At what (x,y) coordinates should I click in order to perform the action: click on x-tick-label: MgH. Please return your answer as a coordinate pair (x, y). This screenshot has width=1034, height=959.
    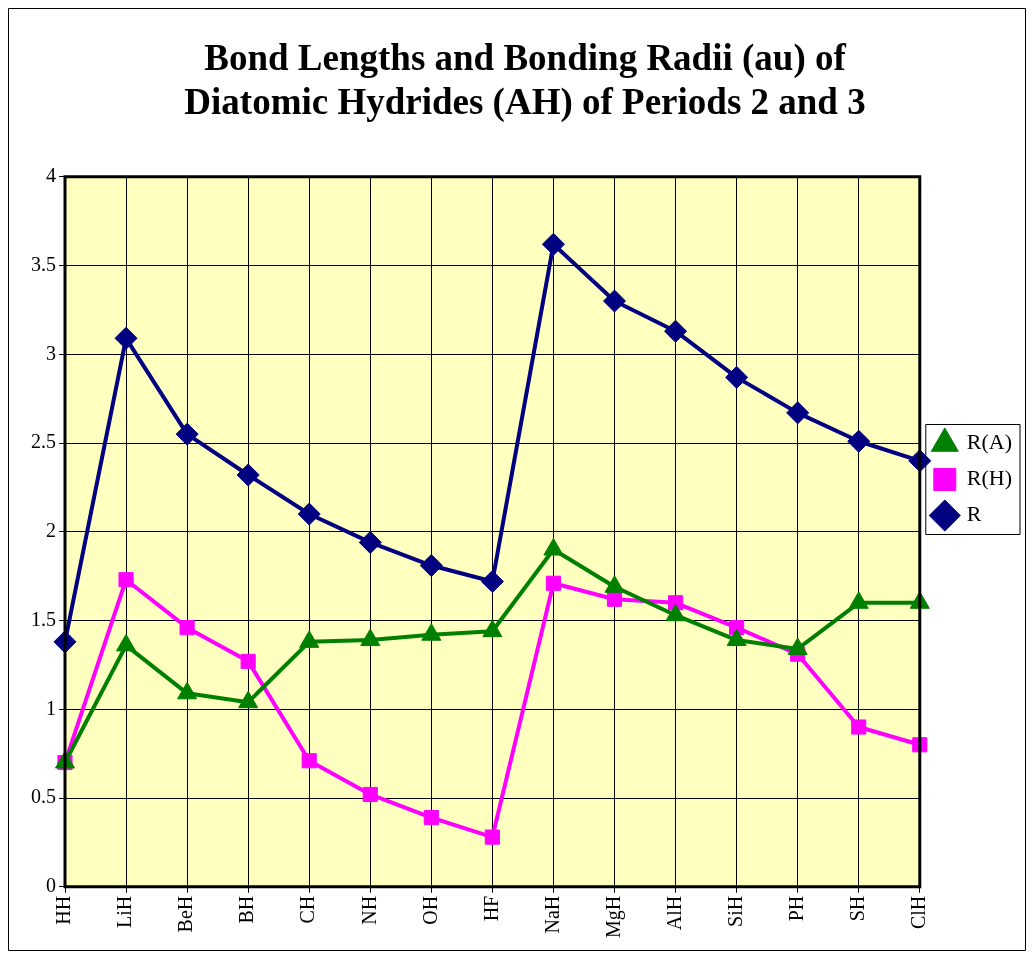
    Looking at the image, I should click on (613, 917).